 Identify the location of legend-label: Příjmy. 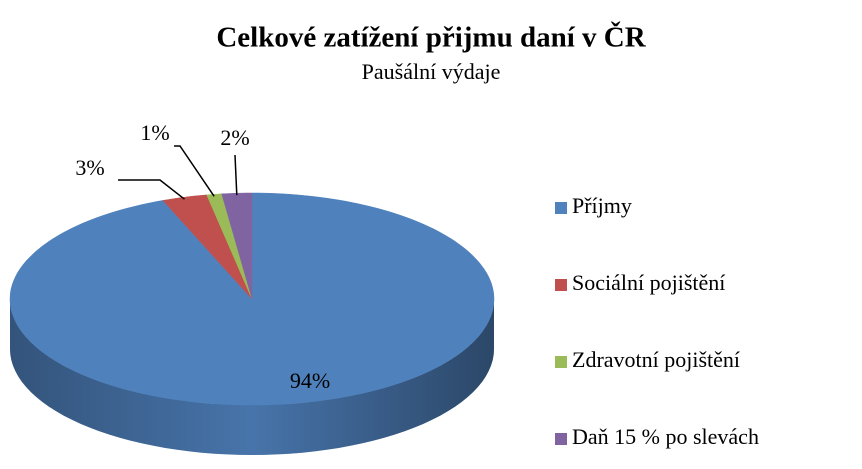
(602, 205).